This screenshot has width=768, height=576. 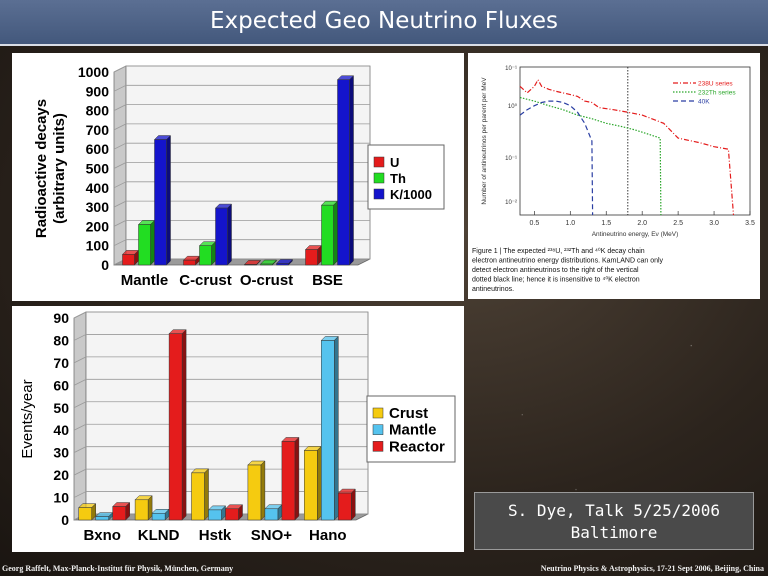 What do you see at coordinates (215, 535) in the screenshot?
I see `x-tick-label: Hstk` at bounding box center [215, 535].